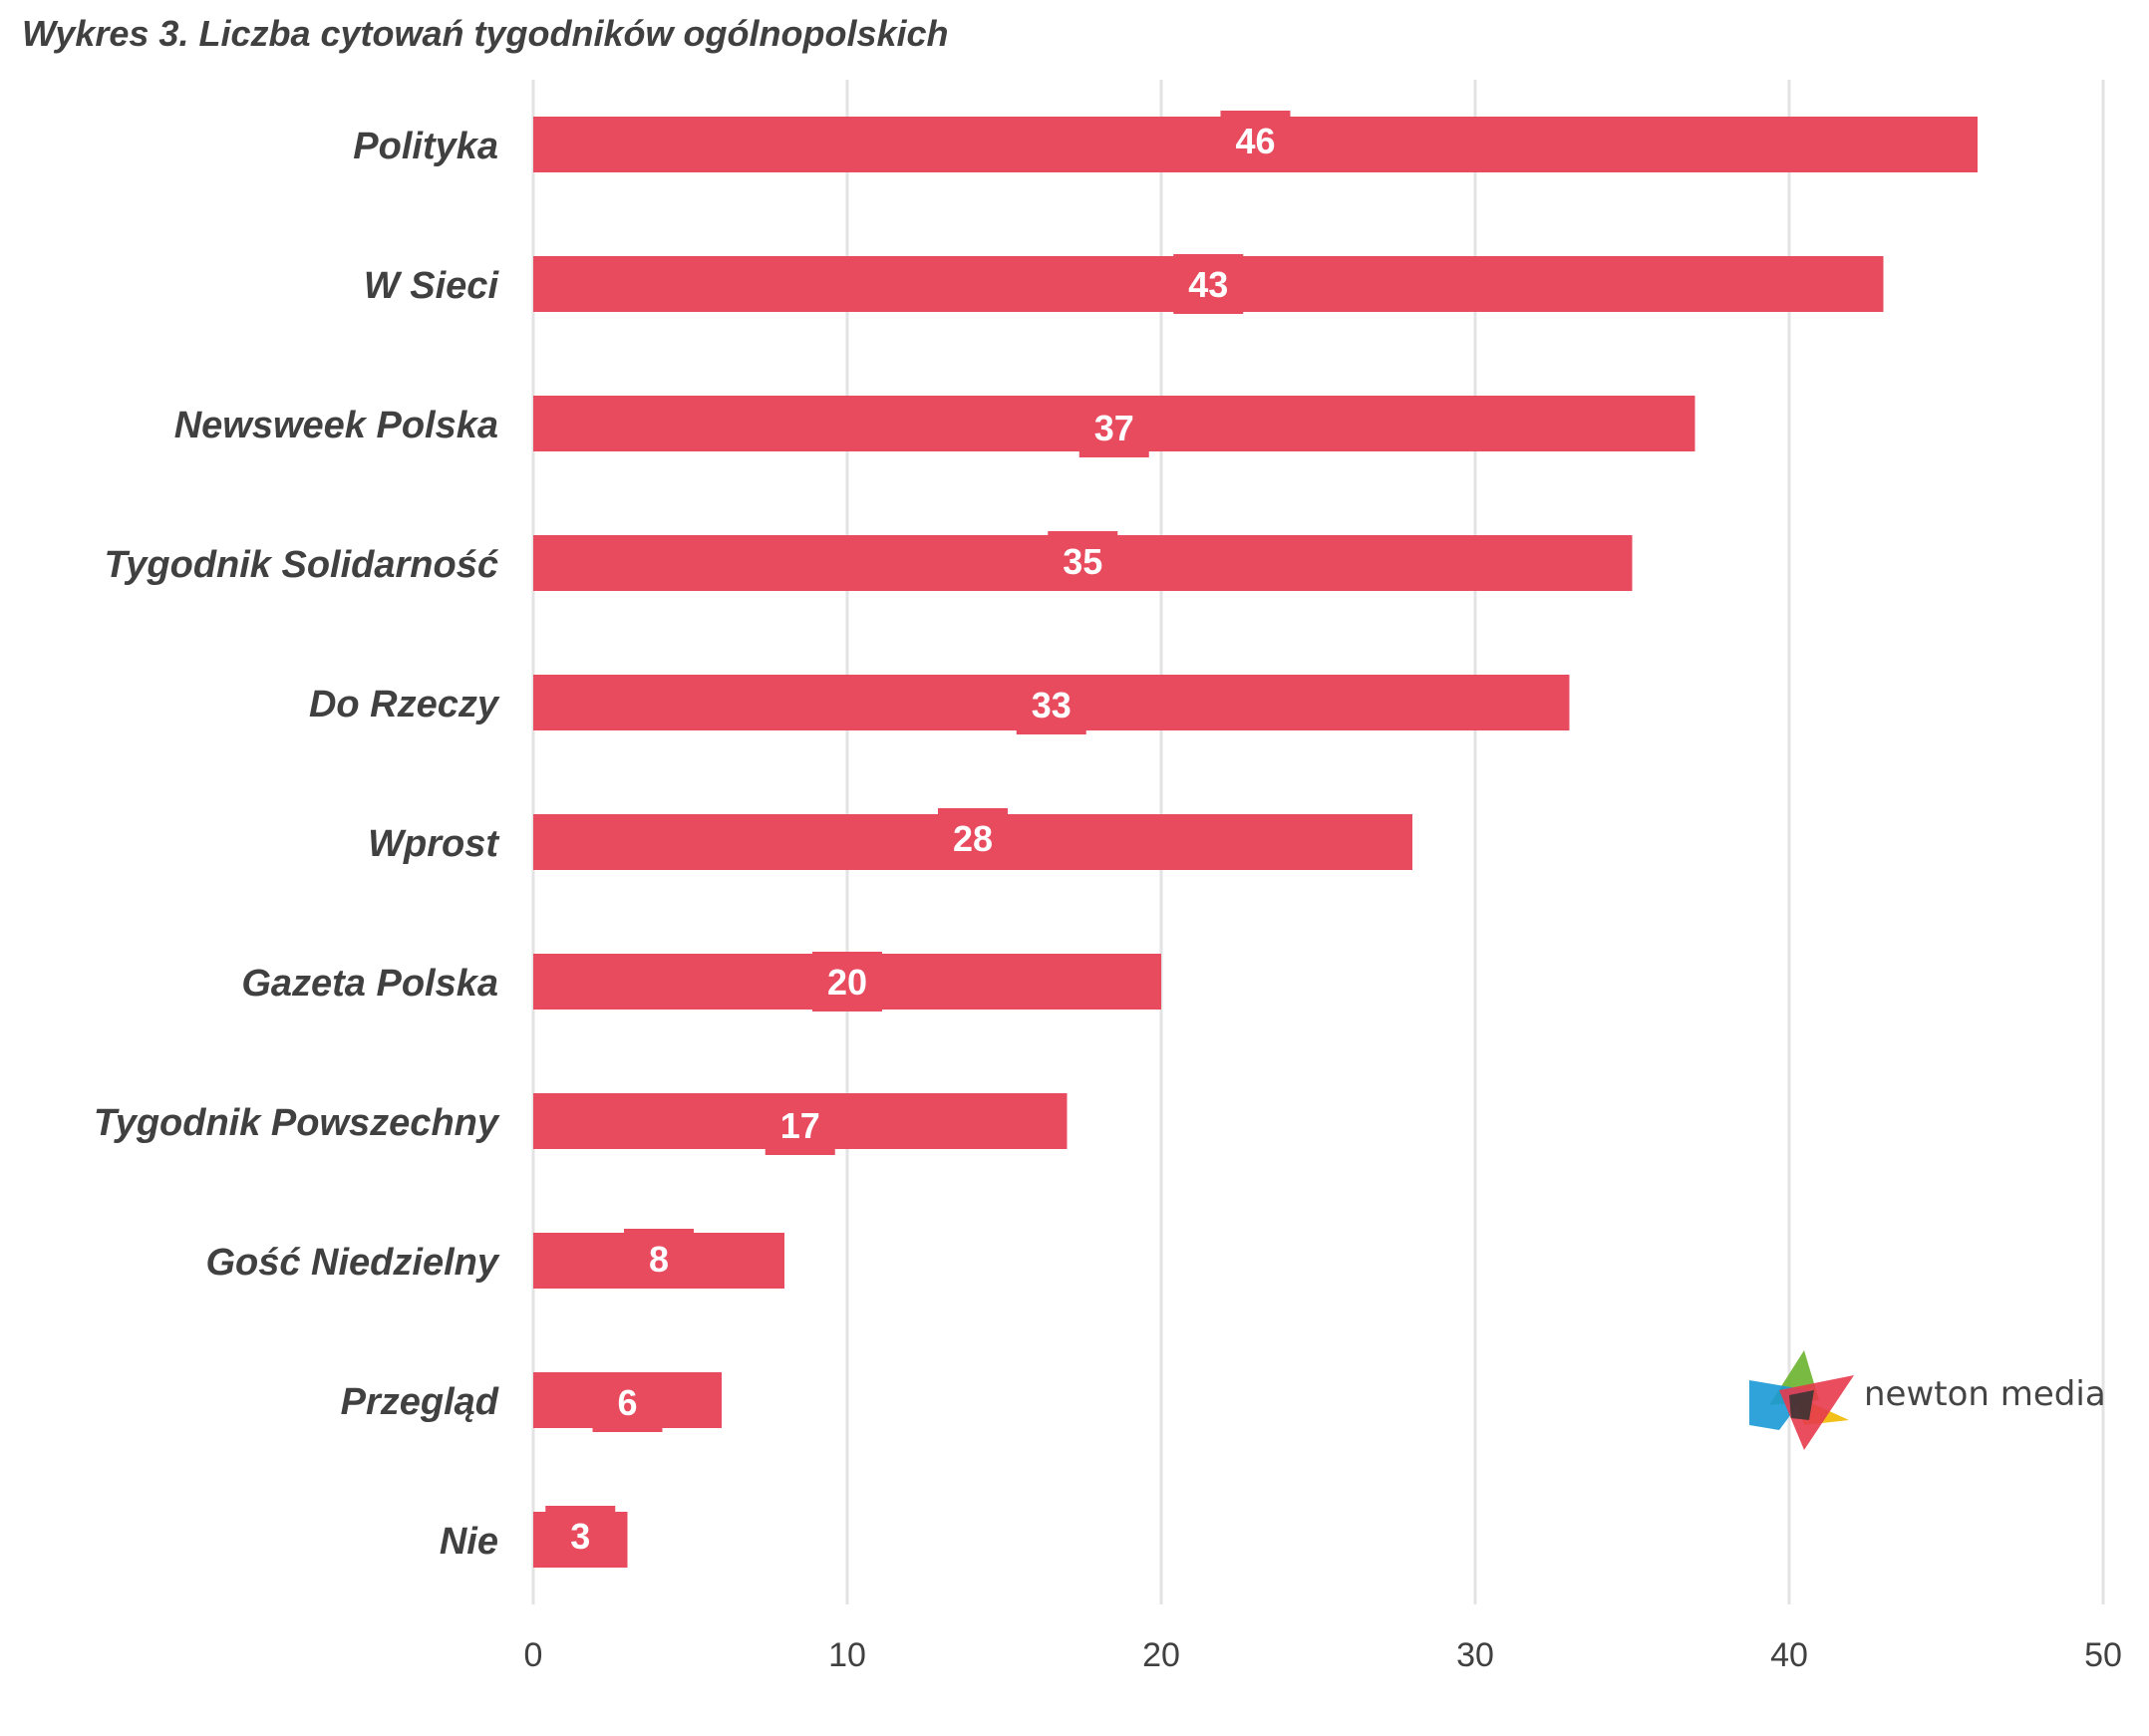 The width and height of the screenshot is (2149, 1736). I want to click on category-label-4: Do Rzeczy, so click(404, 704).